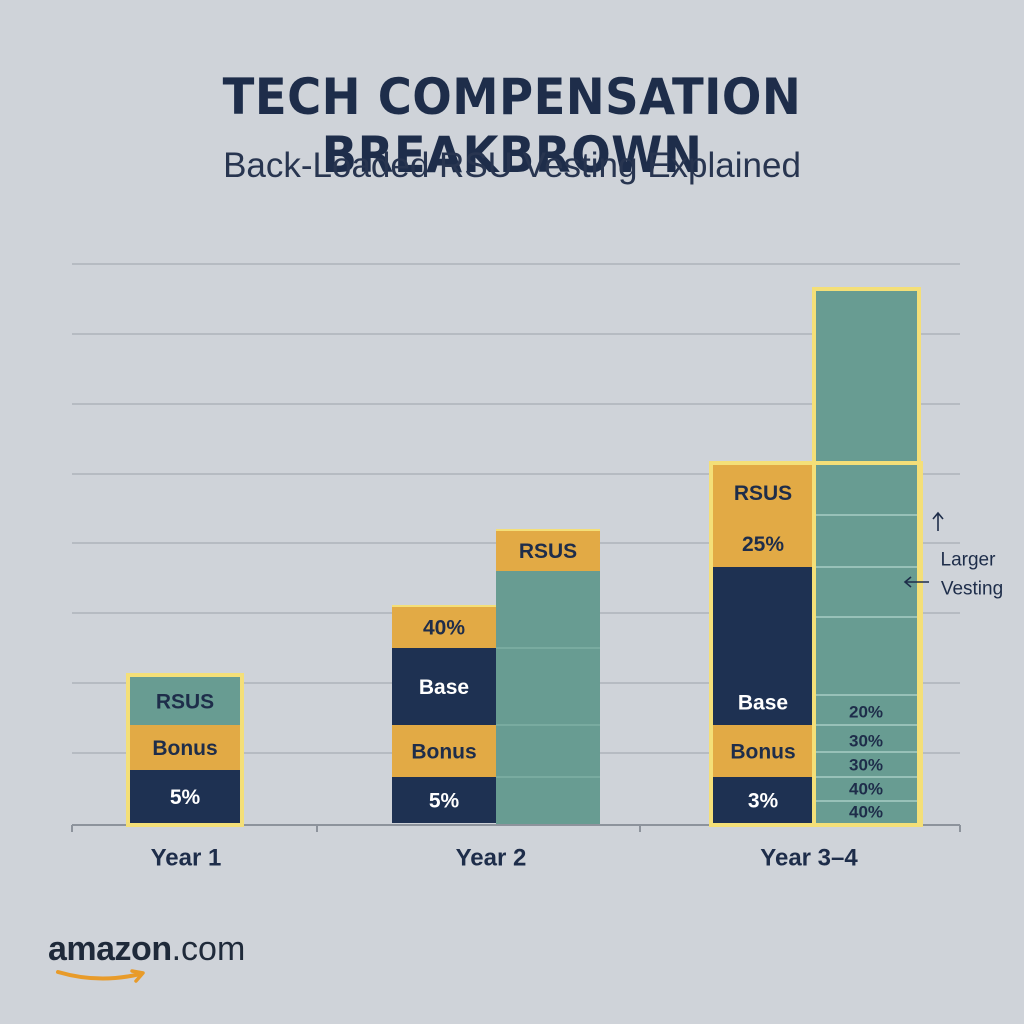 The image size is (1024, 1024). I want to click on y3-left-segment-label: Base, so click(763, 703).